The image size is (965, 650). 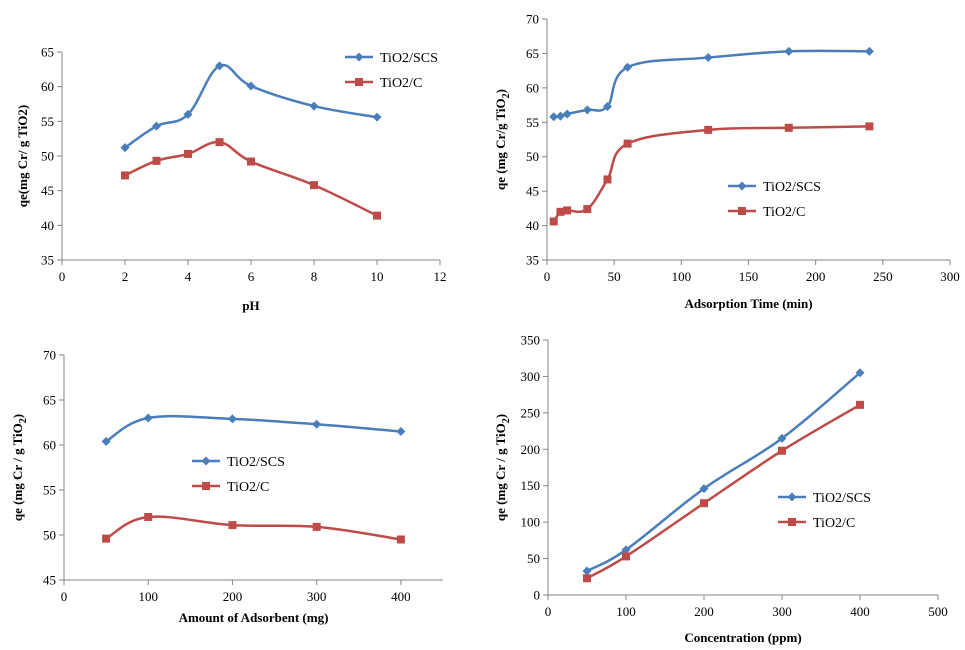 I want to click on y-tick-label: 0, so click(x=537, y=595).